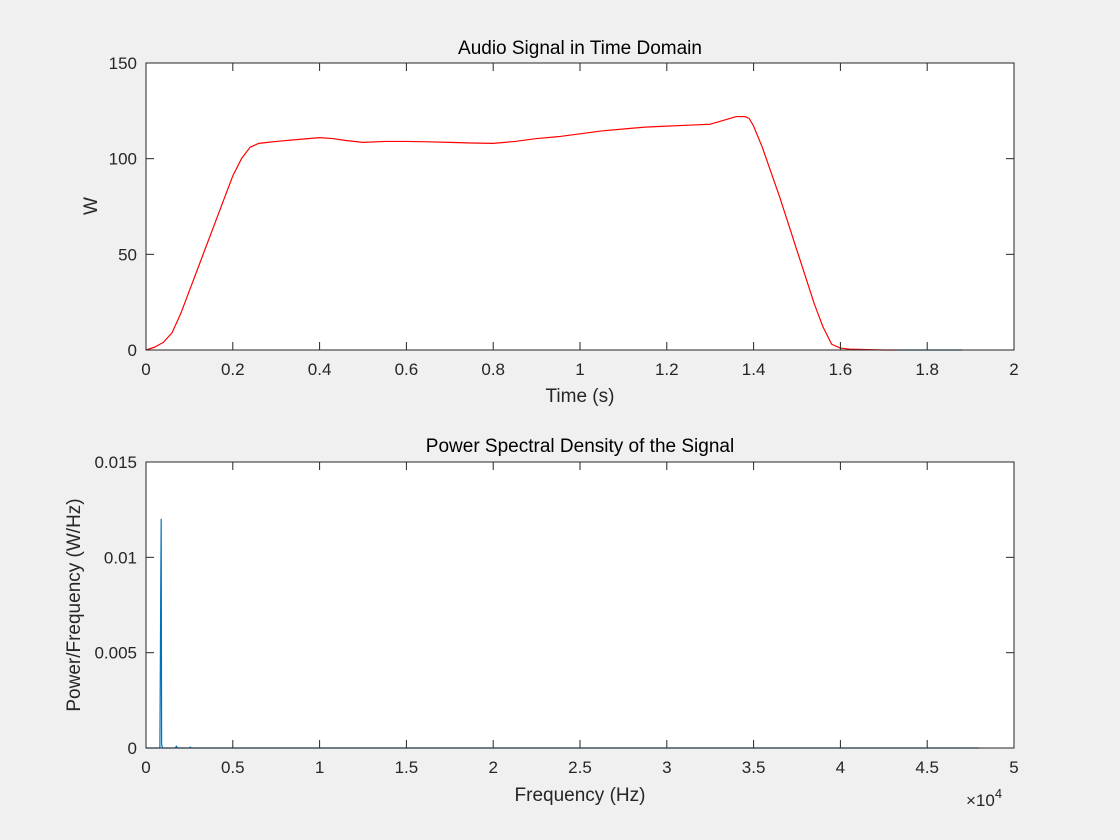 The image size is (1120, 840). What do you see at coordinates (120, 557) in the screenshot?
I see `y-tick-label: 0.01` at bounding box center [120, 557].